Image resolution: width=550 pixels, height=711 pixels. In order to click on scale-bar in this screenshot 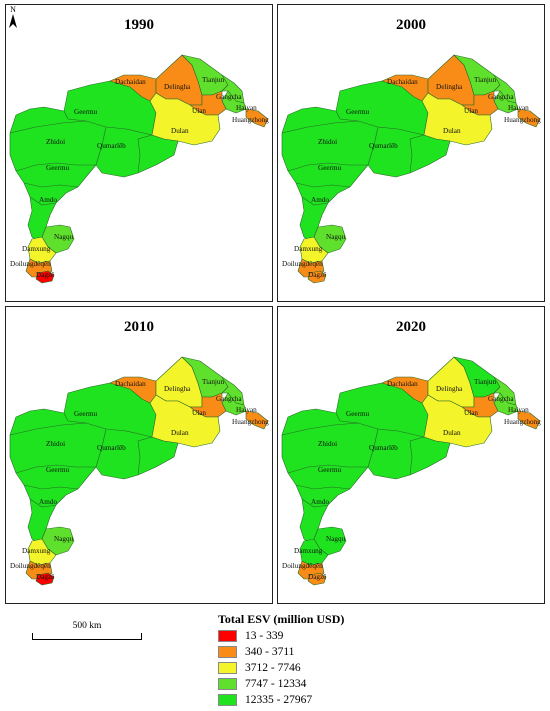, I will do `click(87, 636)`.